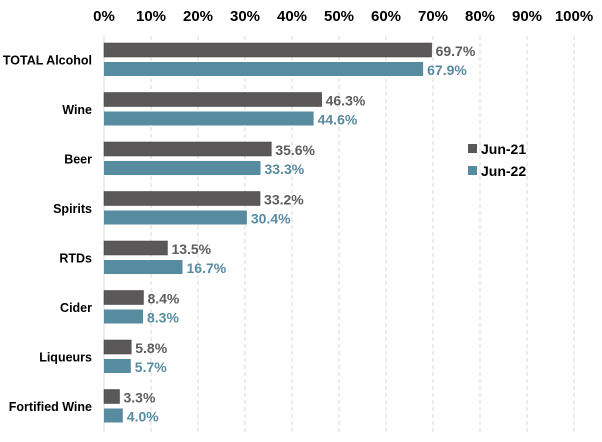 The image size is (602, 442). Describe the element at coordinates (65, 358) in the screenshot. I see `category-label: Liqueurs` at that location.